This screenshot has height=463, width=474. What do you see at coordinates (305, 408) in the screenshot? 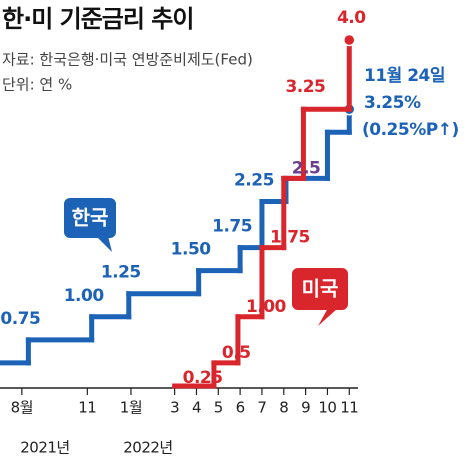
I see `x-tick-label: 9` at bounding box center [305, 408].